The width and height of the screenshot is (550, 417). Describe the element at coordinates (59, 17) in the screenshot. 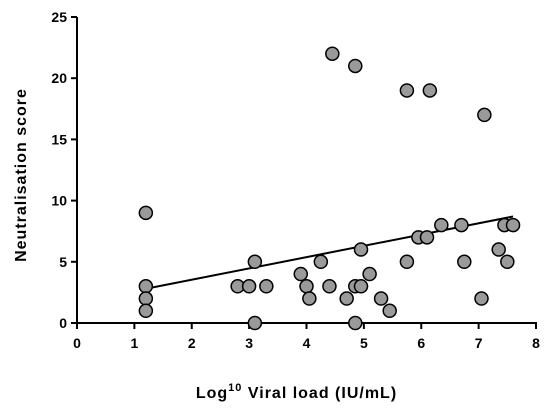

I see `y-tick-label: 25` at that location.